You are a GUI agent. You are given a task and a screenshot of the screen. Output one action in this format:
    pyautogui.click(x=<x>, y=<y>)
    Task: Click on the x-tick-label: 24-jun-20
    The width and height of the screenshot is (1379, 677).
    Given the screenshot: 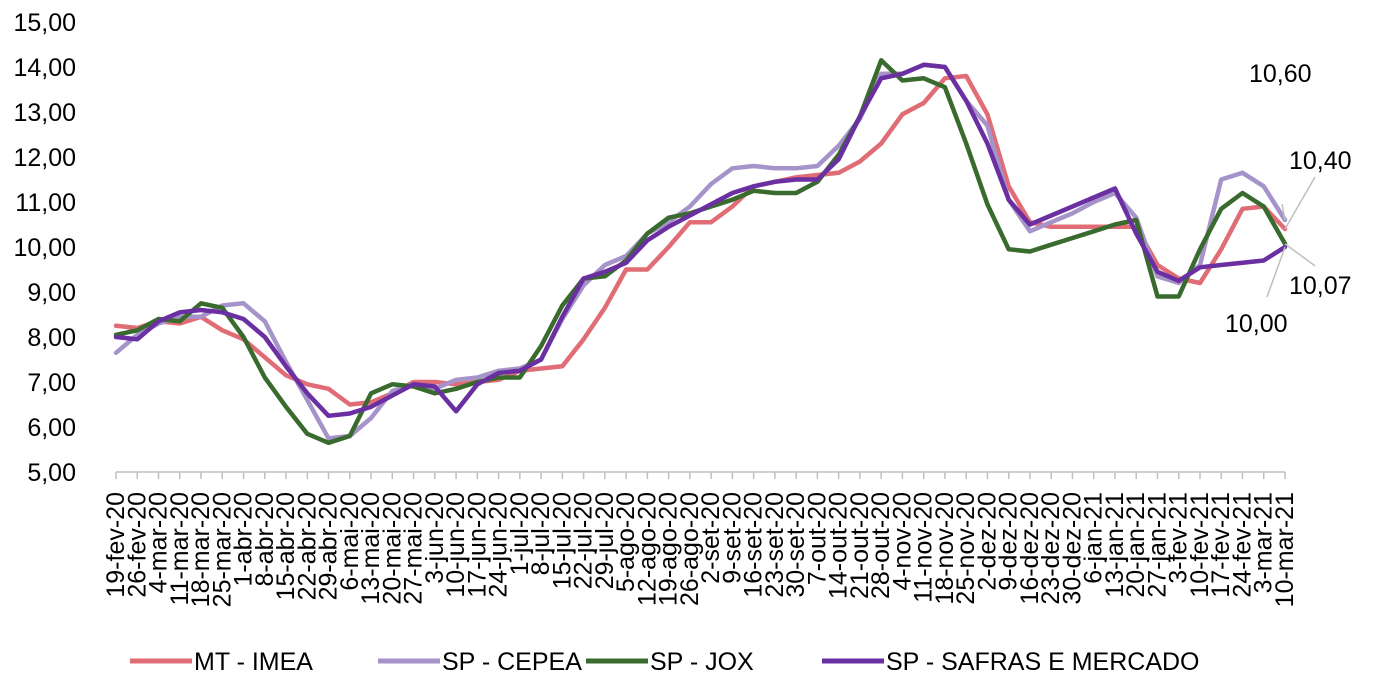 What is the action you would take?
    pyautogui.click(x=499, y=545)
    